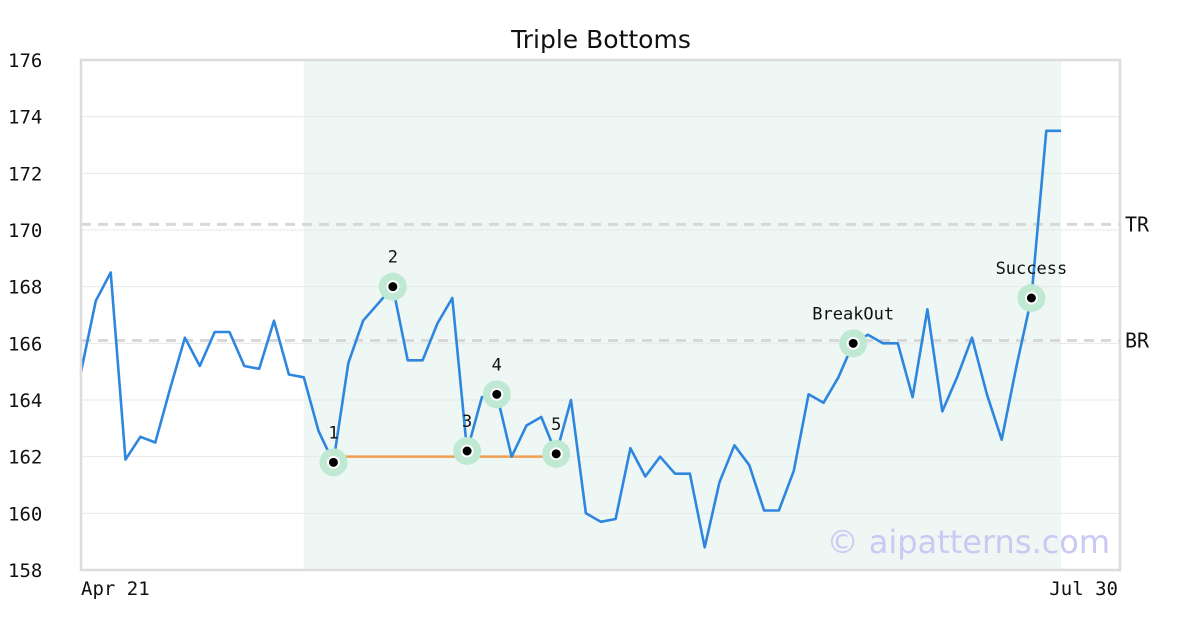 Image resolution: width=1200 pixels, height=630 pixels. I want to click on x-tick-label: Apr 21, so click(115, 589).